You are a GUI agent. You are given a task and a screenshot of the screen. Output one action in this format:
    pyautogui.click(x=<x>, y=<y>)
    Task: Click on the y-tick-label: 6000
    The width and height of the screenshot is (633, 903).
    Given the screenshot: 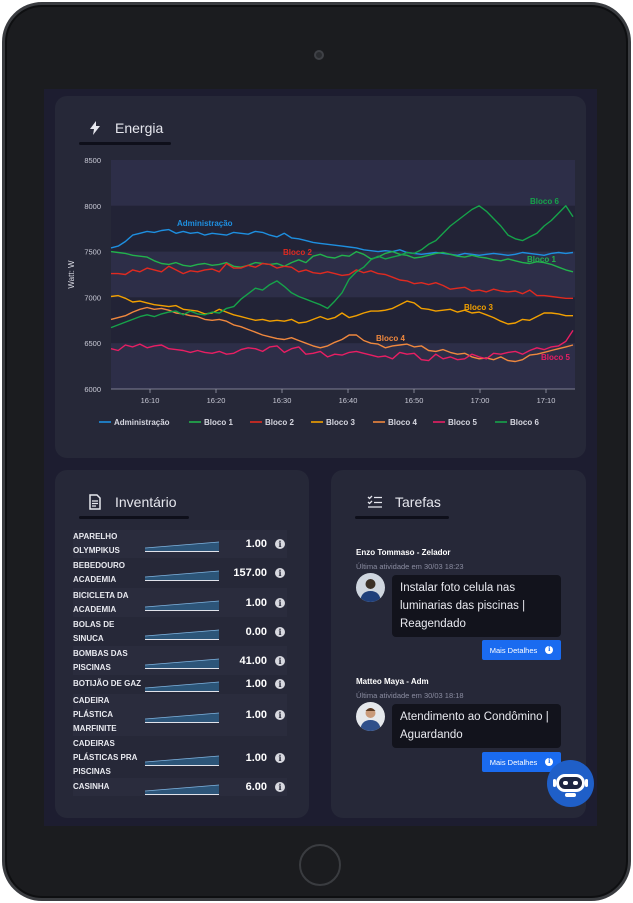 What is the action you would take?
    pyautogui.click(x=92, y=389)
    